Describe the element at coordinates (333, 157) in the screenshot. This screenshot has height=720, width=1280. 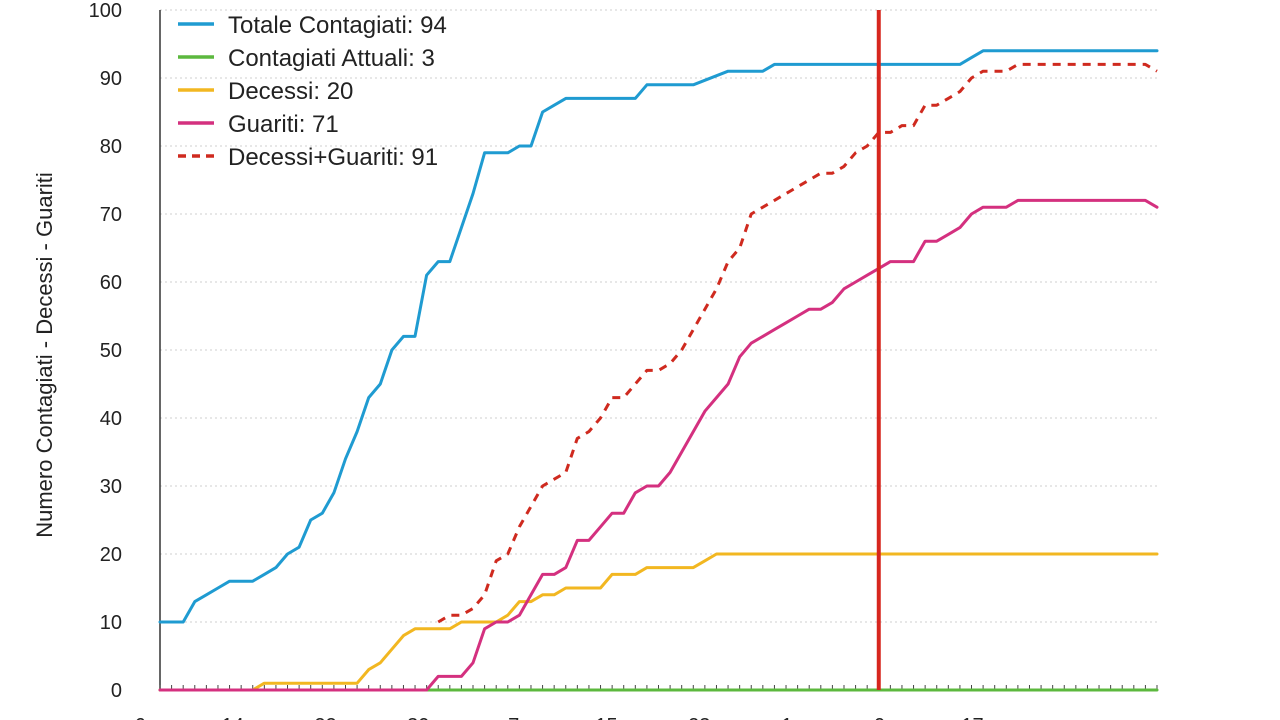
I see `legend-label-4: Decessi+Guariti: 91` at that location.